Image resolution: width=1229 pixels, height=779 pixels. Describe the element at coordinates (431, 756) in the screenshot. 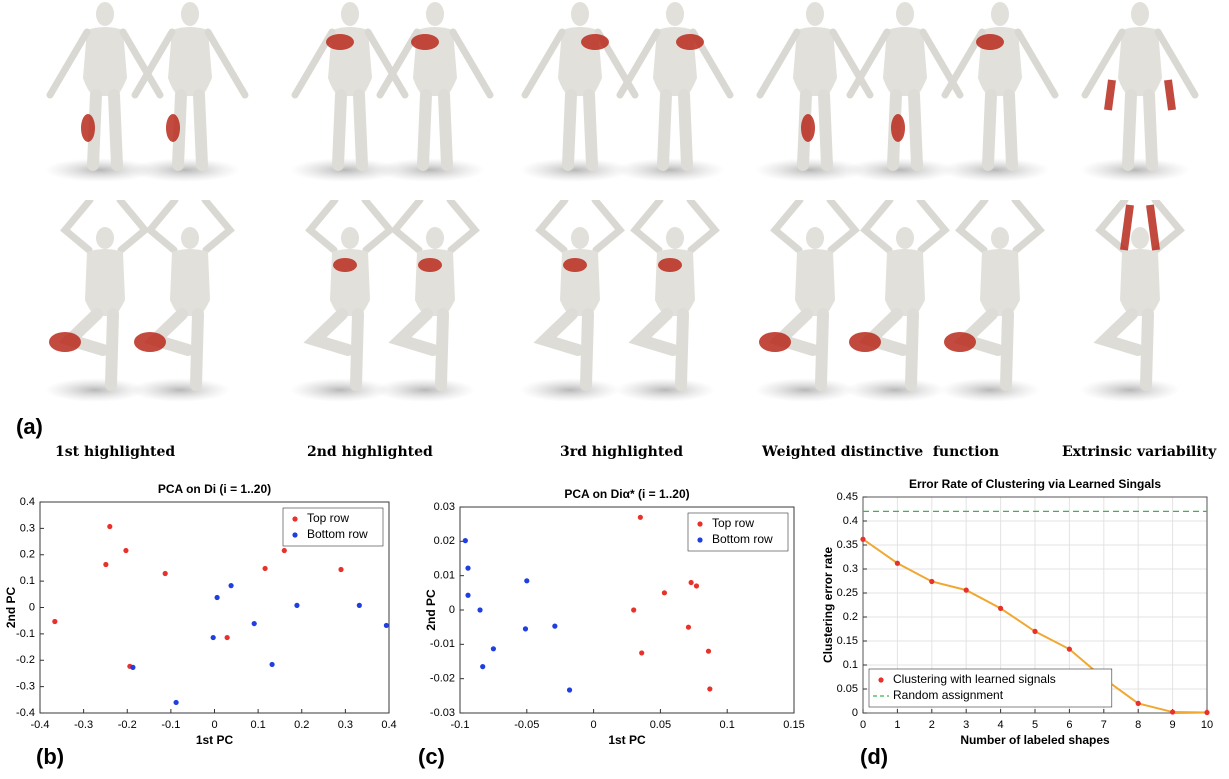

I see `panel-label: (c)` at that location.